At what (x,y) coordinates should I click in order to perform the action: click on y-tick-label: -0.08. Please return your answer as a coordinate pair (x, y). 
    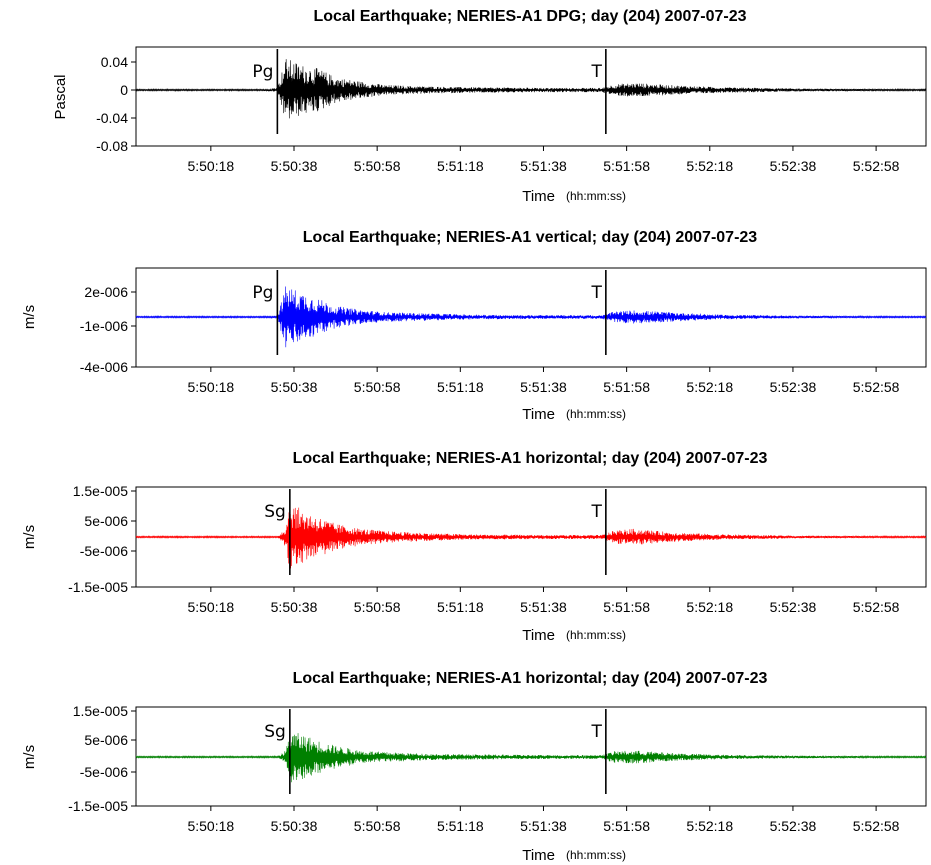
    Looking at the image, I should click on (112, 146).